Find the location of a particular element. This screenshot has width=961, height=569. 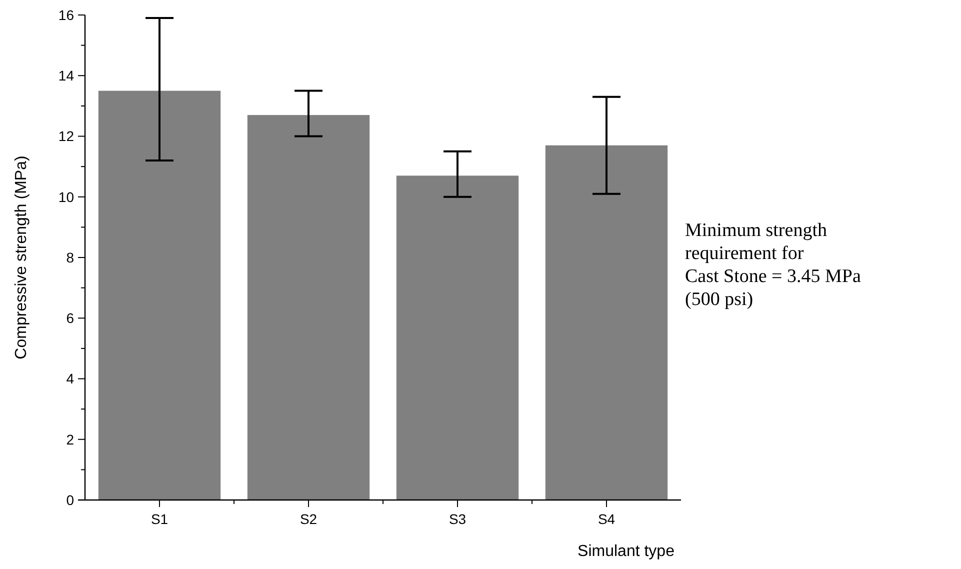

y-tick-label: 16 is located at coordinates (66, 14).